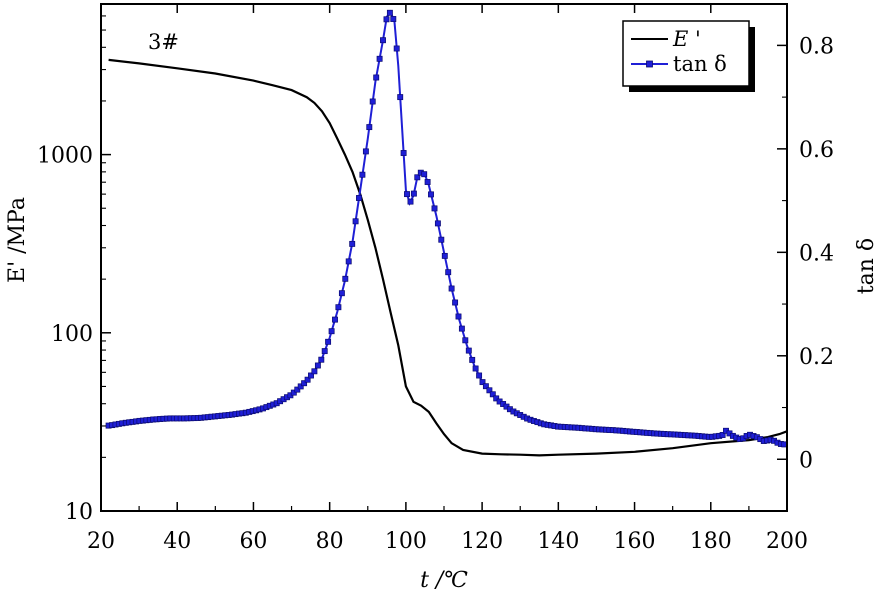 This screenshot has width=886, height=591. What do you see at coordinates (406, 541) in the screenshot?
I see `x-tick-label-4: 100` at bounding box center [406, 541].